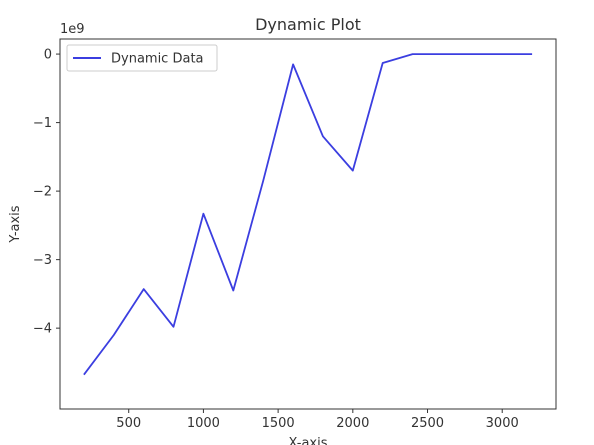 The image size is (594, 445). What do you see at coordinates (317, 420) in the screenshot?
I see `x-axis-ticks: 500 1000 1500 2000 2500 3000` at bounding box center [317, 420].